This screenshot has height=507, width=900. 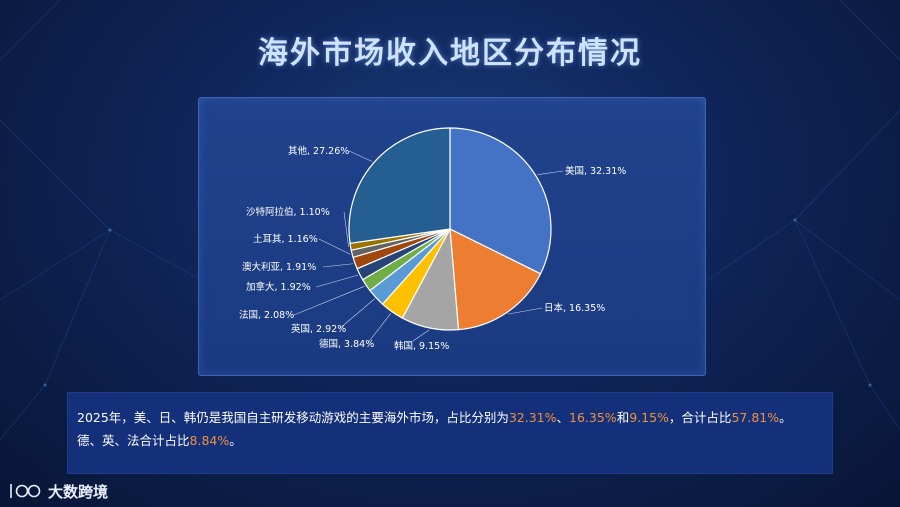 I want to click on highlight-value: 32.31%, so click(x=532, y=417).